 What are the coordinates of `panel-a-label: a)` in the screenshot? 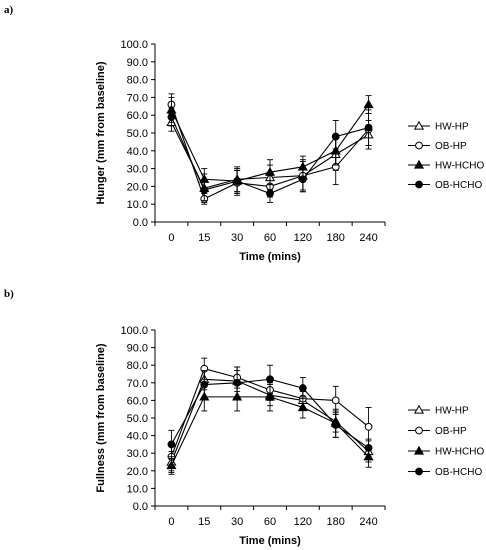 It's located at (9, 10).